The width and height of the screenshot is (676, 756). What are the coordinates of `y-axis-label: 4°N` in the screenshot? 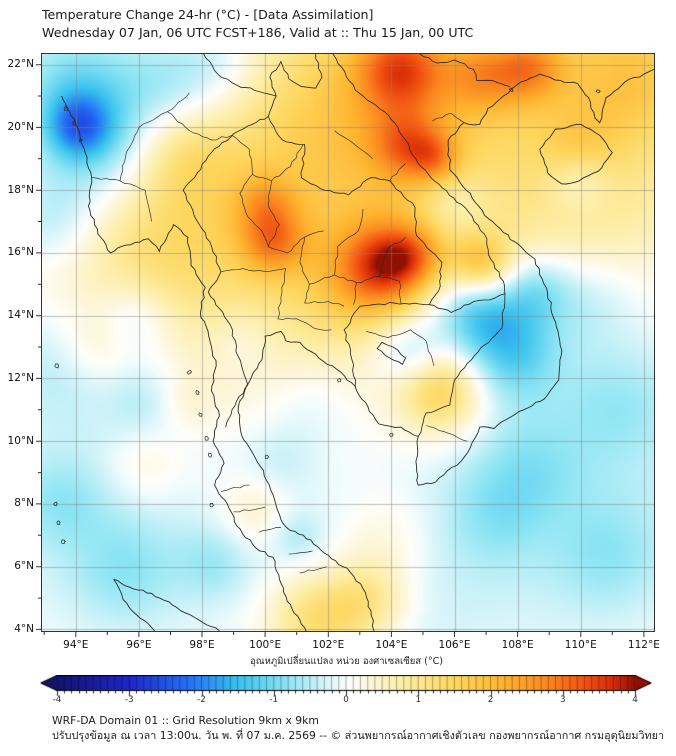 It's located at (24, 628).